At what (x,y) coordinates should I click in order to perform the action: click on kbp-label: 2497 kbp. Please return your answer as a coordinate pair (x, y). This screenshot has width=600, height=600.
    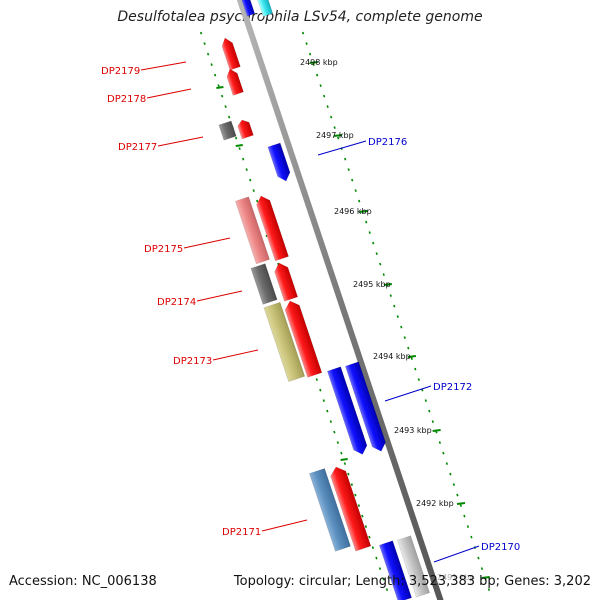
    Looking at the image, I should click on (335, 135).